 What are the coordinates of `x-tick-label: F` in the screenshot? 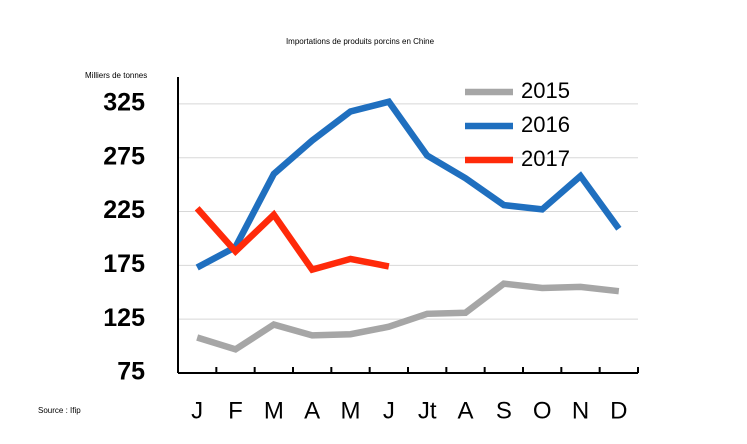 It's located at (235, 410).